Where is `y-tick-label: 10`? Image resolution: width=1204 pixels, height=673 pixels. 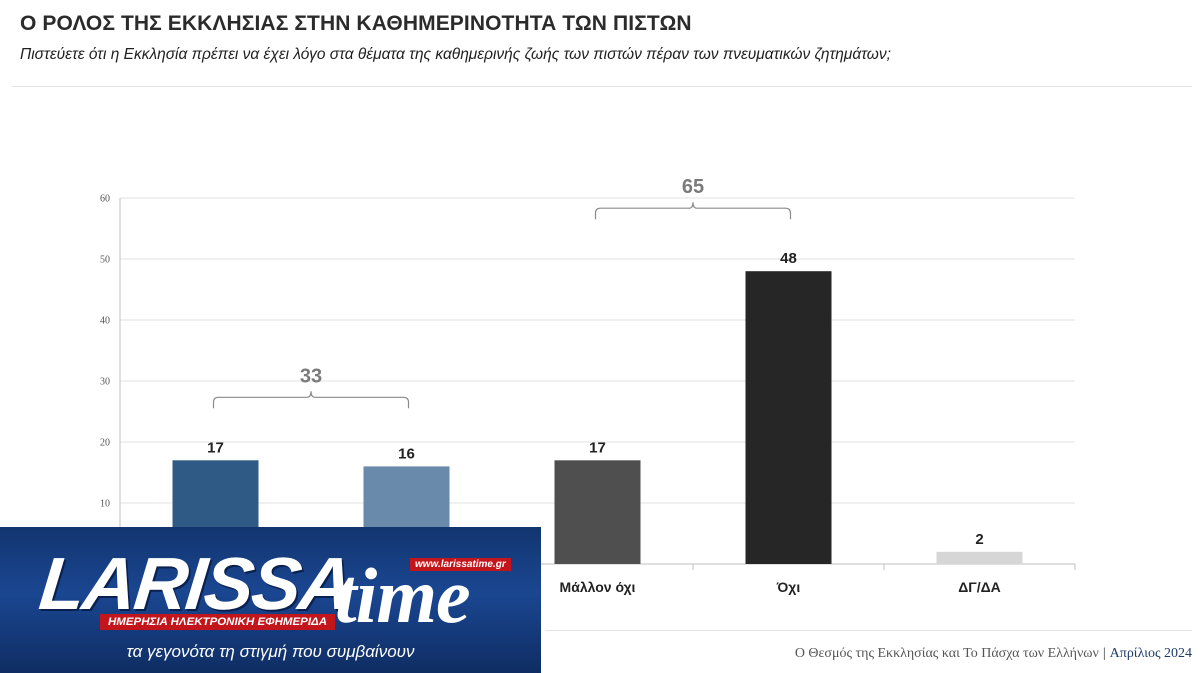
y-tick-label: 10 is located at coordinates (105, 504).